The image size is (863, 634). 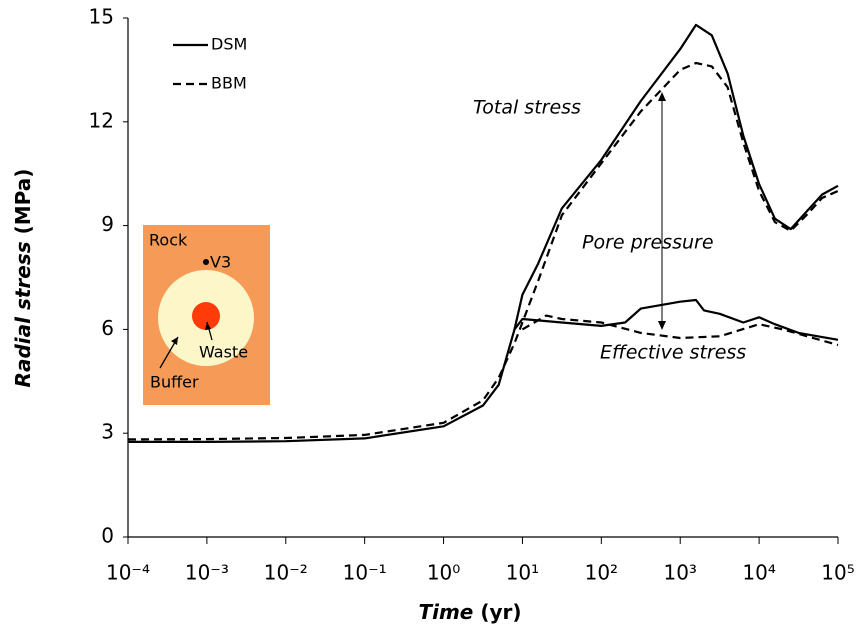 What do you see at coordinates (837, 573) in the screenshot?
I see `x-tick-label: 10⁵` at bounding box center [837, 573].